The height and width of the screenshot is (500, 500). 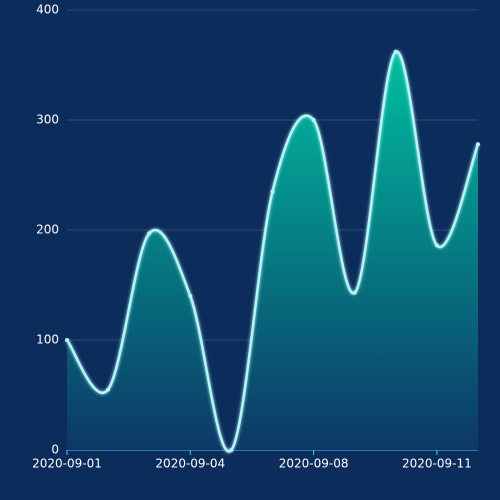 I want to click on y-tick-label: 100, so click(x=47, y=340).